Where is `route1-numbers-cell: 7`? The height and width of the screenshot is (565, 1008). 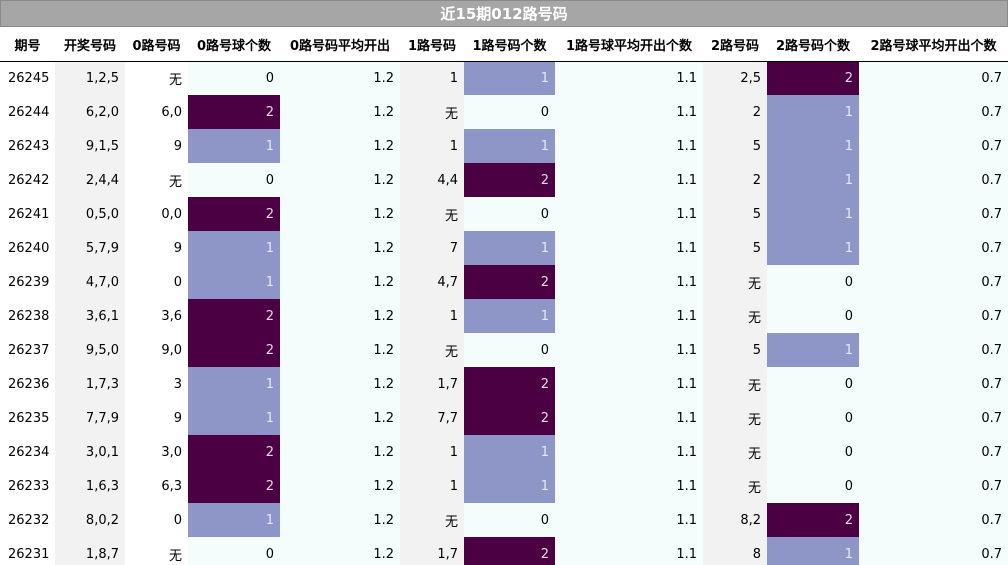
route1-numbers-cell: 7 is located at coordinates (432, 248).